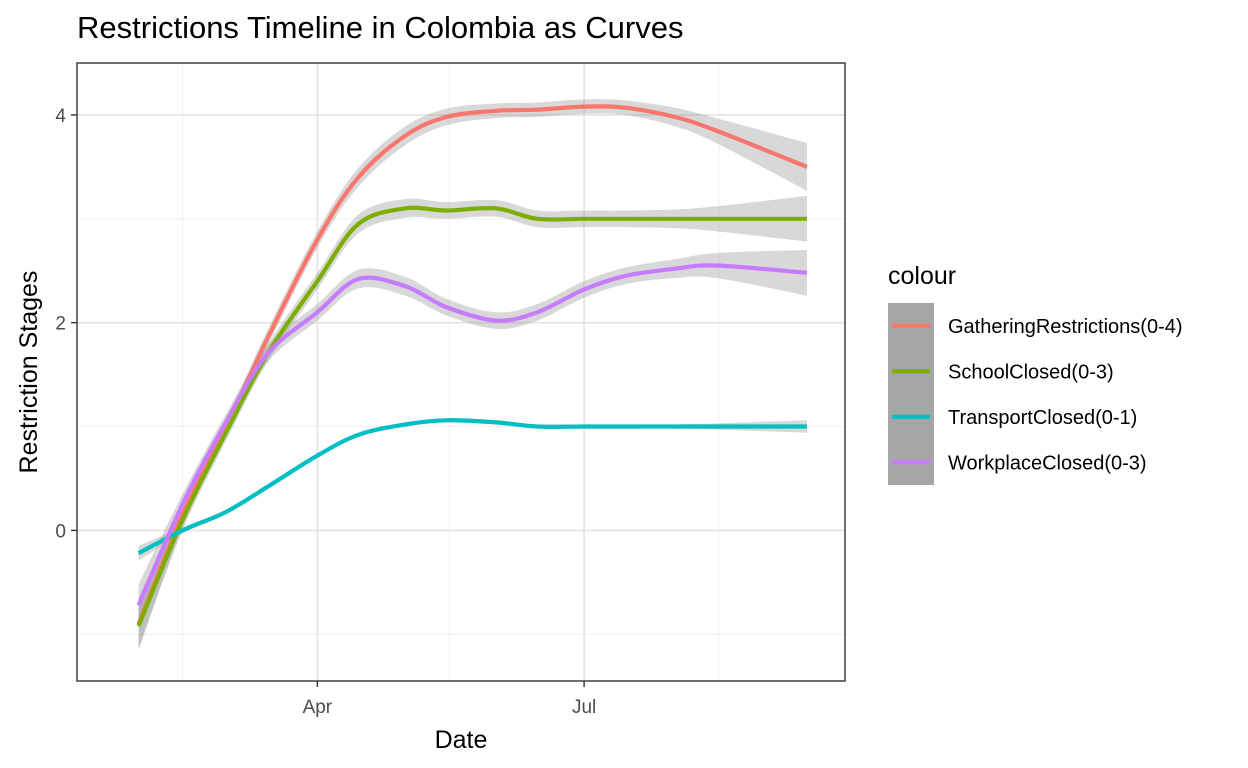 The image size is (1248, 768). I want to click on legend-label: WorkplaceClosed(0-3), so click(1047, 463).